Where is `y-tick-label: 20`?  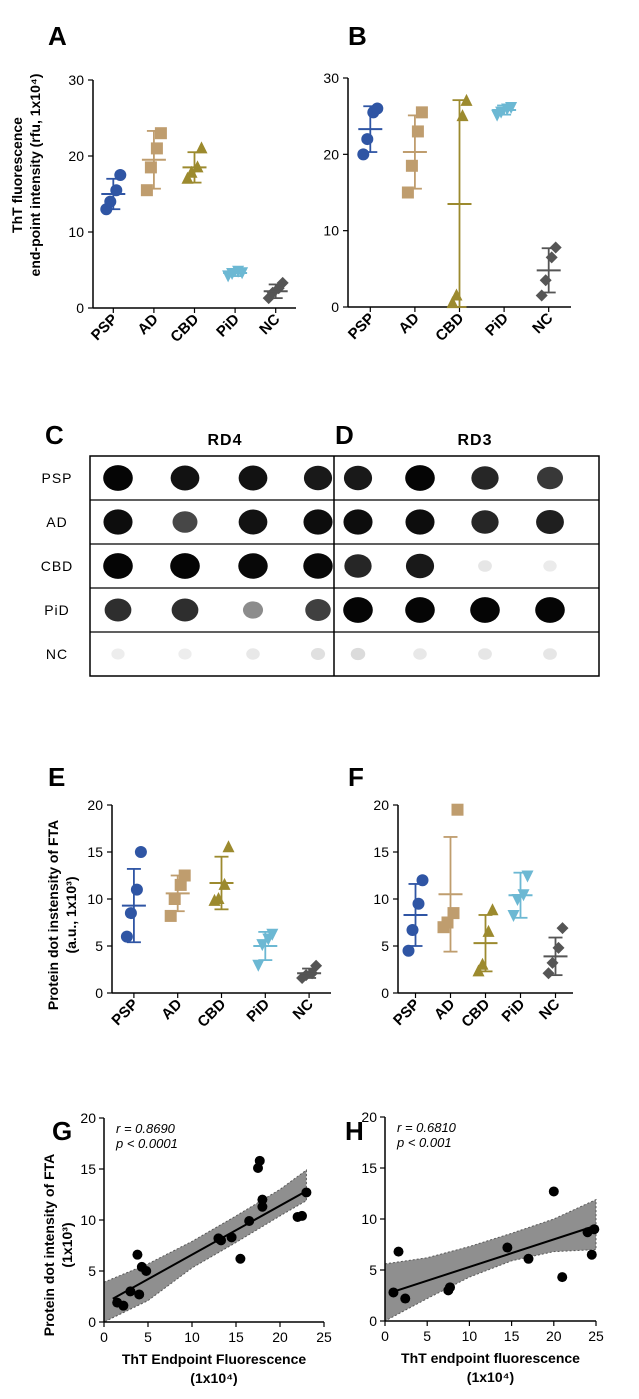 y-tick-label: 20 is located at coordinates (88, 1118).